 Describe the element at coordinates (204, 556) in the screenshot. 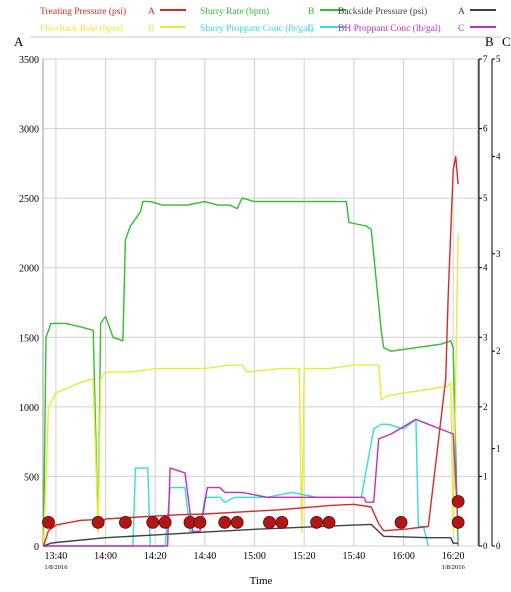

I see `x-tick-label: 14:40` at that location.